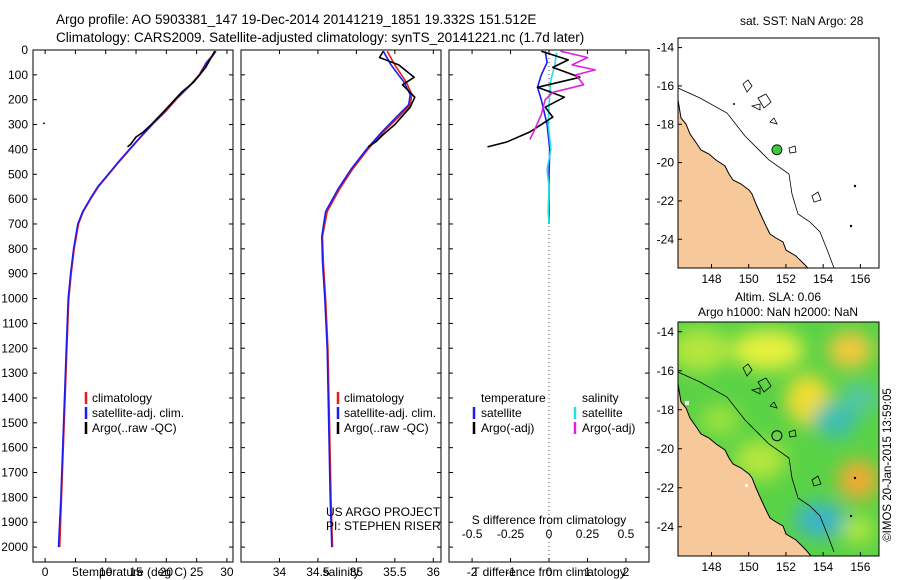  What do you see at coordinates (75, 572) in the screenshot?
I see `x-tick-label: 5` at bounding box center [75, 572].